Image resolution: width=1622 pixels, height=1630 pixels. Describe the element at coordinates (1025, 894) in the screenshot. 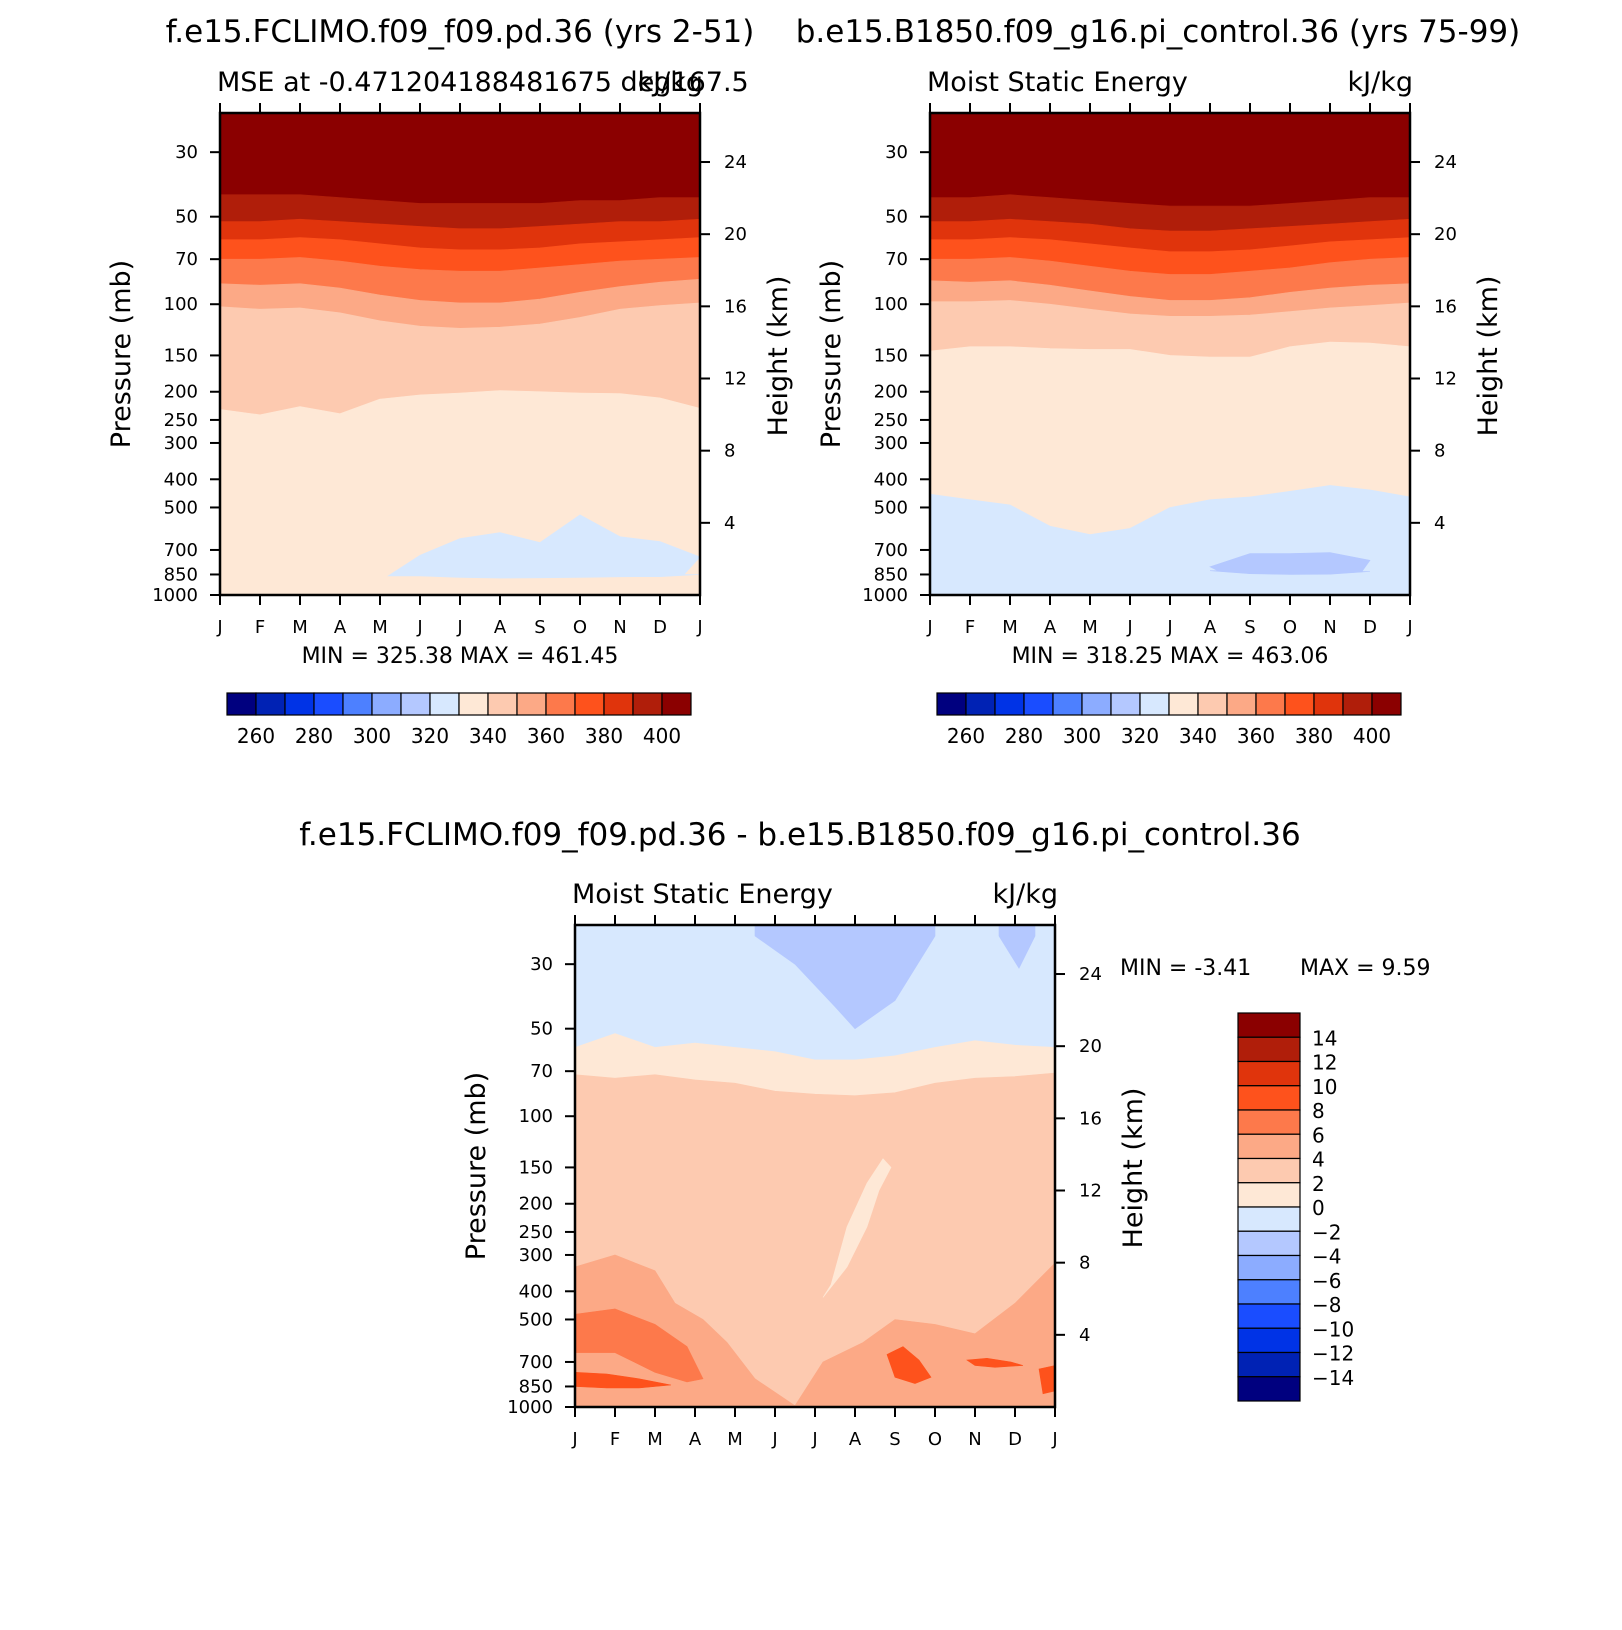

I see `panel-units: kJ/kg` at that location.